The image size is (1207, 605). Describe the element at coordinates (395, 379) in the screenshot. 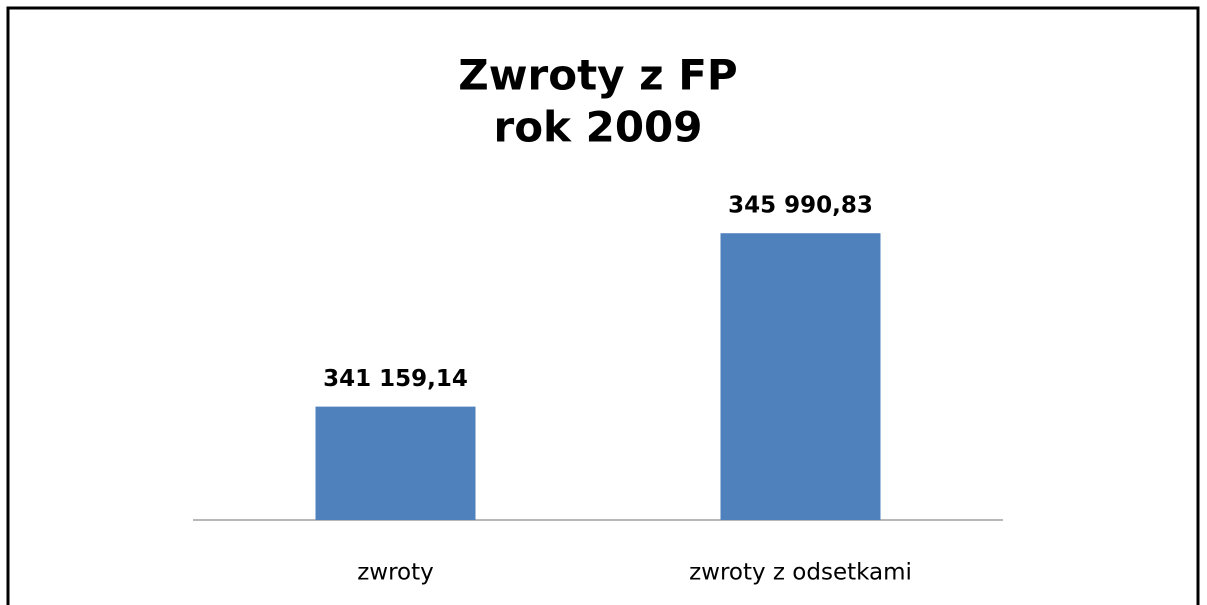

I see `data-label: 341 159,14` at that location.